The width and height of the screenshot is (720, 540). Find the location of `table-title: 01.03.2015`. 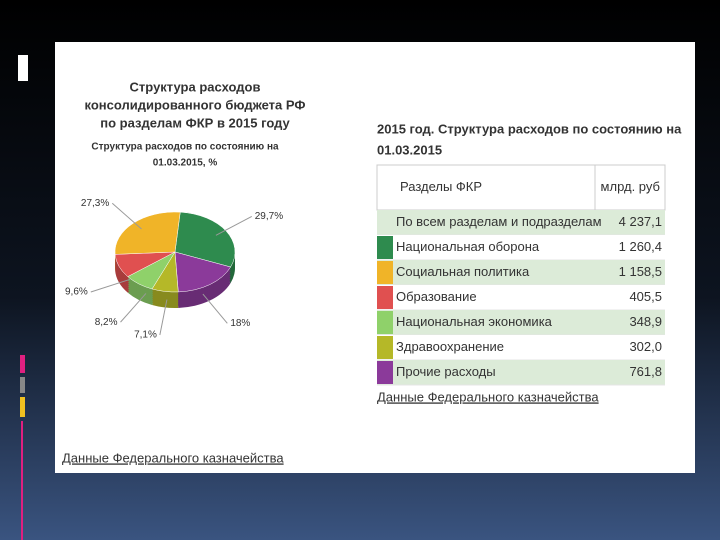

table-title: 01.03.2015 is located at coordinates (409, 149).